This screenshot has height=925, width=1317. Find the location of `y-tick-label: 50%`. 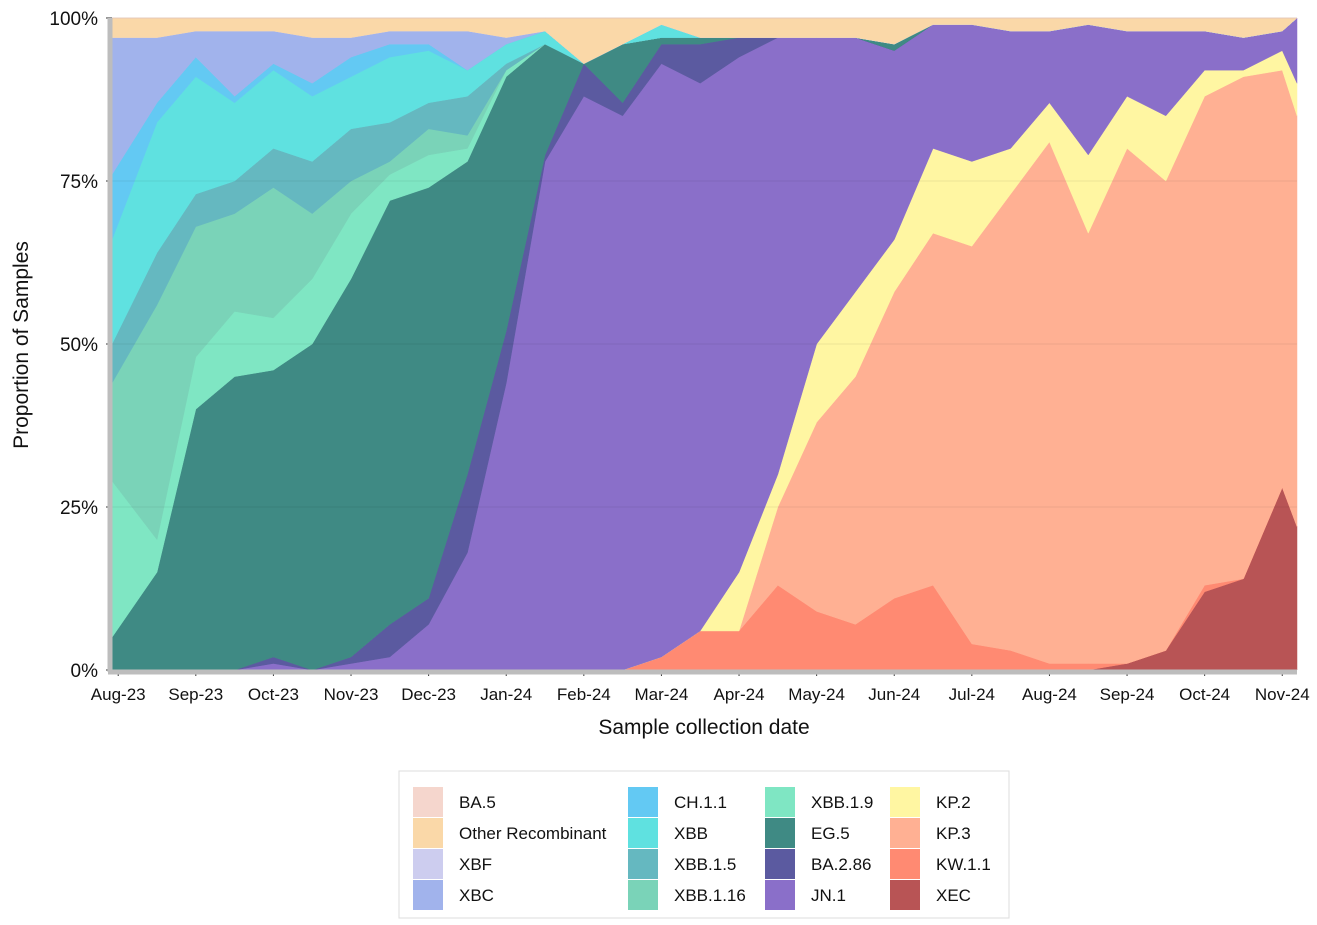

y-tick-label: 50% is located at coordinates (79, 345).